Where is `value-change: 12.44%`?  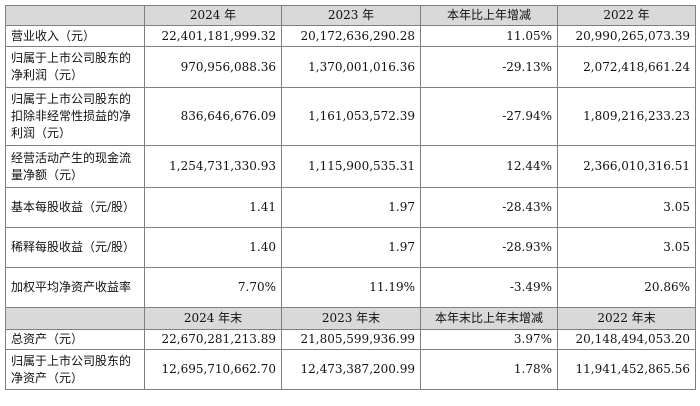 value-change: 12.44% is located at coordinates (489, 166).